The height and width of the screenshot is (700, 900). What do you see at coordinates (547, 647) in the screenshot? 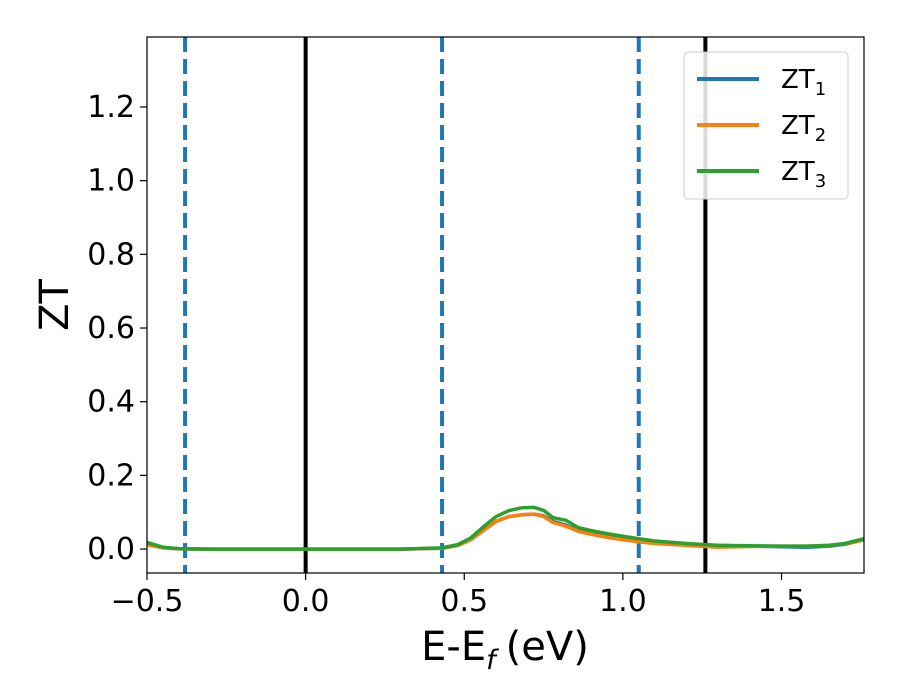
I see `x-axis-title-unit: (eV)` at bounding box center [547, 647].